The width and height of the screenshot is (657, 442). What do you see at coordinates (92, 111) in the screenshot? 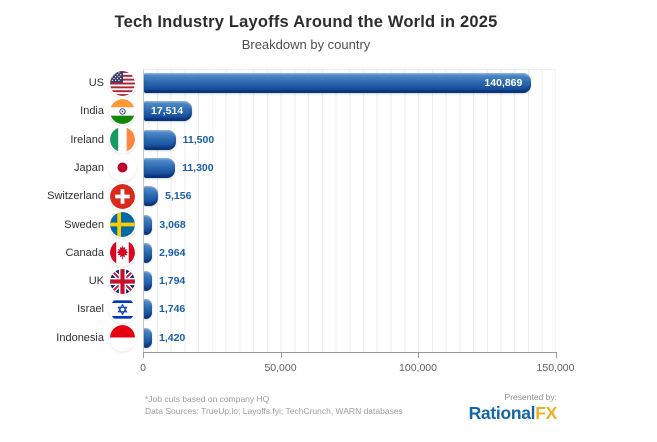
I see `country-label: India` at bounding box center [92, 111].